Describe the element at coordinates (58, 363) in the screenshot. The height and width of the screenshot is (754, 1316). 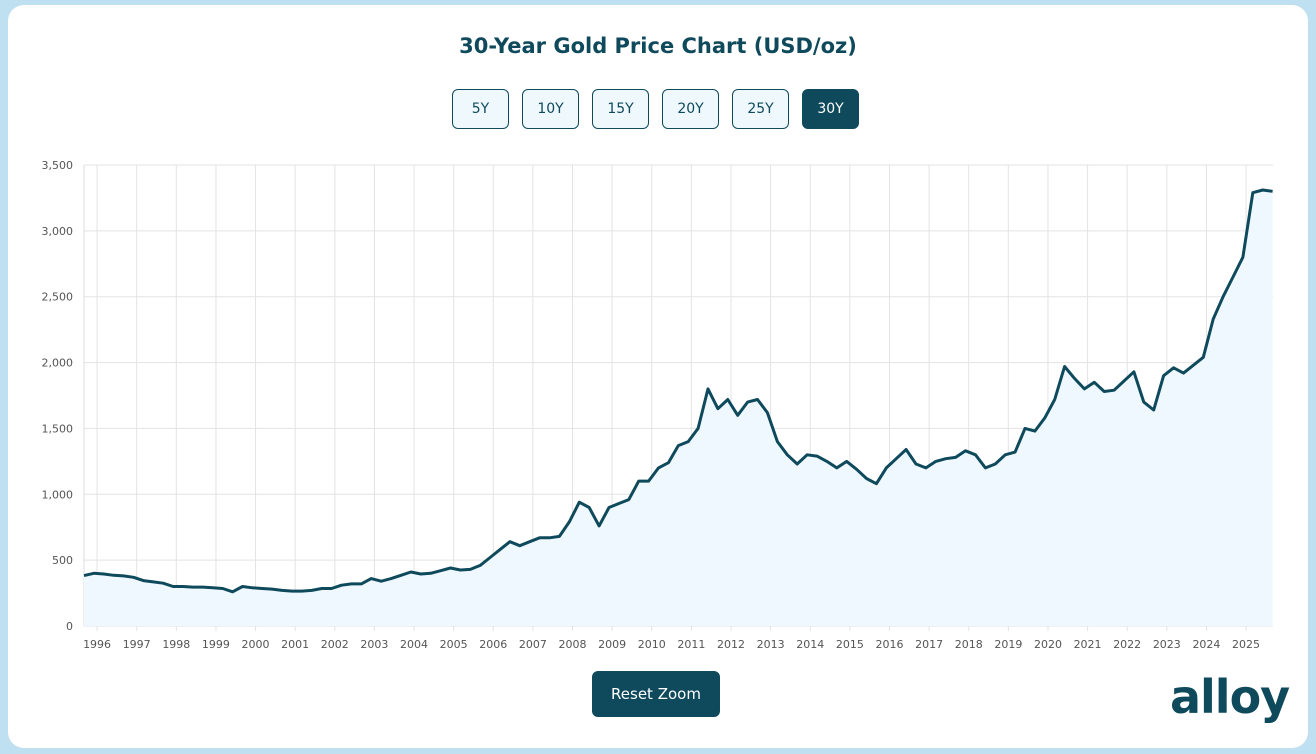
I see `y-tick-label: 2,000` at that location.